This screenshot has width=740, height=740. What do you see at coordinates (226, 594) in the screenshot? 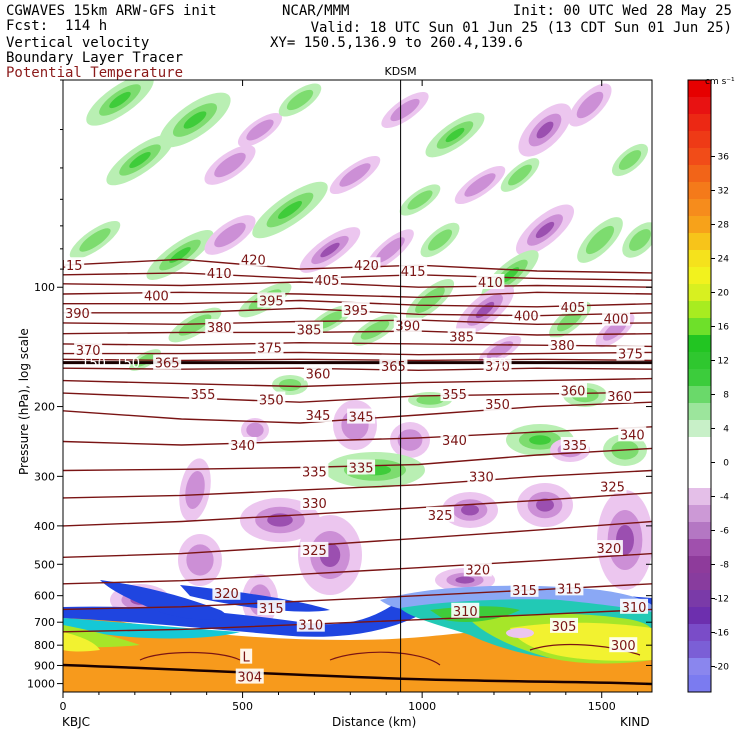
I see `contour-label: 320` at bounding box center [226, 594].